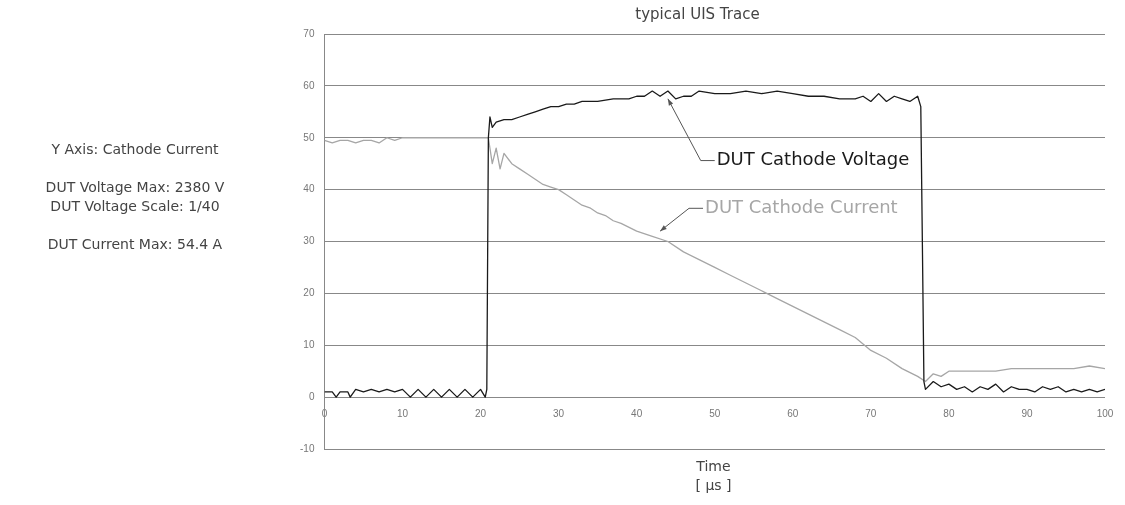 This screenshot has height=505, width=1125. Describe the element at coordinates (309, 293) in the screenshot. I see `y-tick-label: 20` at that location.